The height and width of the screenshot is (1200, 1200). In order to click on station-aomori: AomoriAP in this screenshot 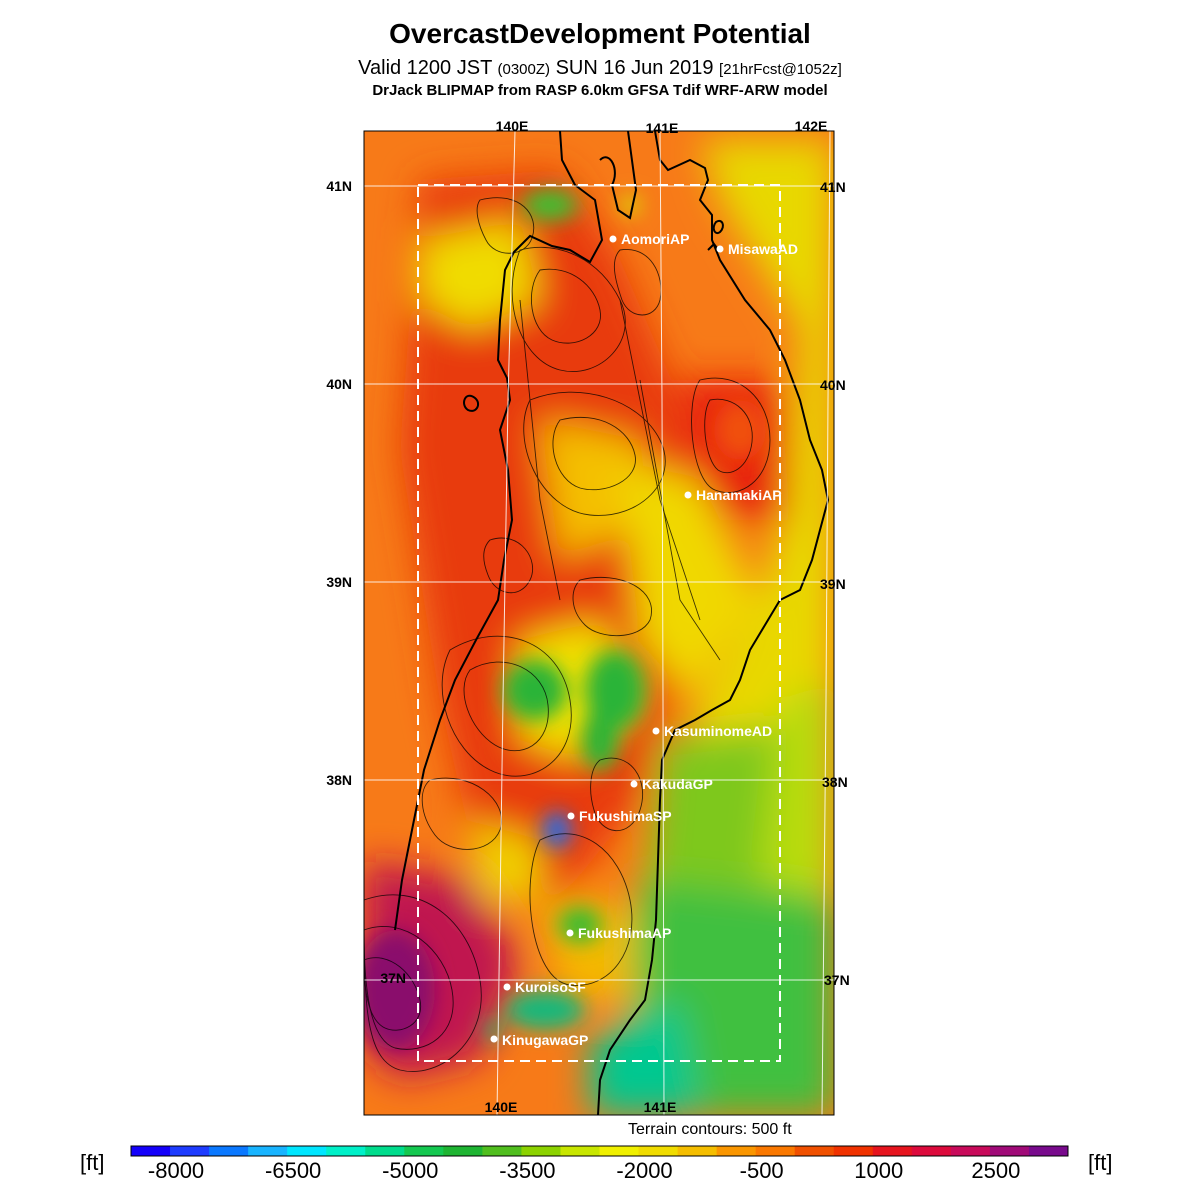, I will do `click(649, 239)`.